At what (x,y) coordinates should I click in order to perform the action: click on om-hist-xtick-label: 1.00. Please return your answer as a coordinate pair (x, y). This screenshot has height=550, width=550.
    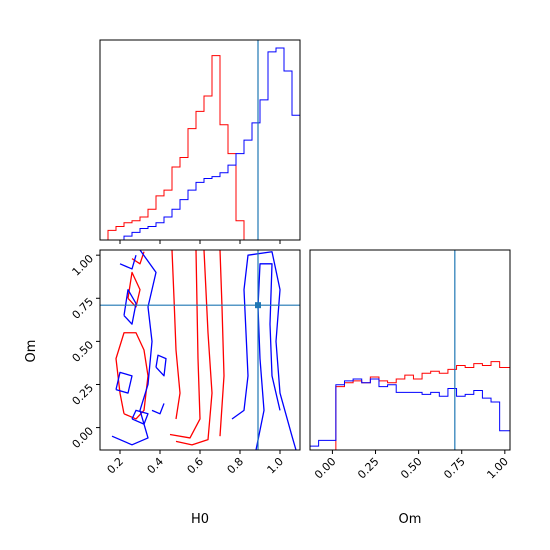
    Looking at the image, I should click on (497, 468).